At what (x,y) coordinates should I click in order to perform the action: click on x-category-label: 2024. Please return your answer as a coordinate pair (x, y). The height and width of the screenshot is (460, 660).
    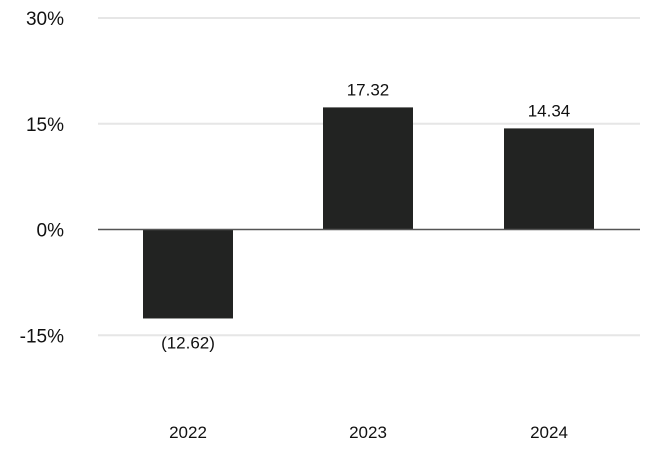
    Looking at the image, I should click on (549, 432).